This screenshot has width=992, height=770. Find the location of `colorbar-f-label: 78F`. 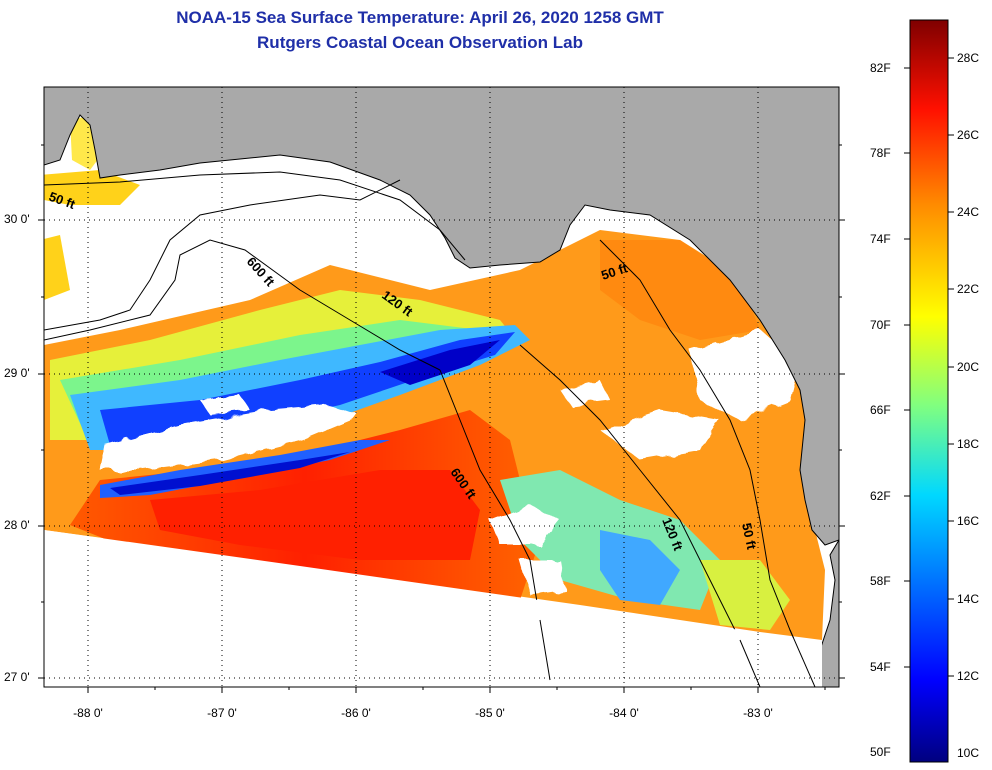

colorbar-f-label: 78F is located at coordinates (880, 153).